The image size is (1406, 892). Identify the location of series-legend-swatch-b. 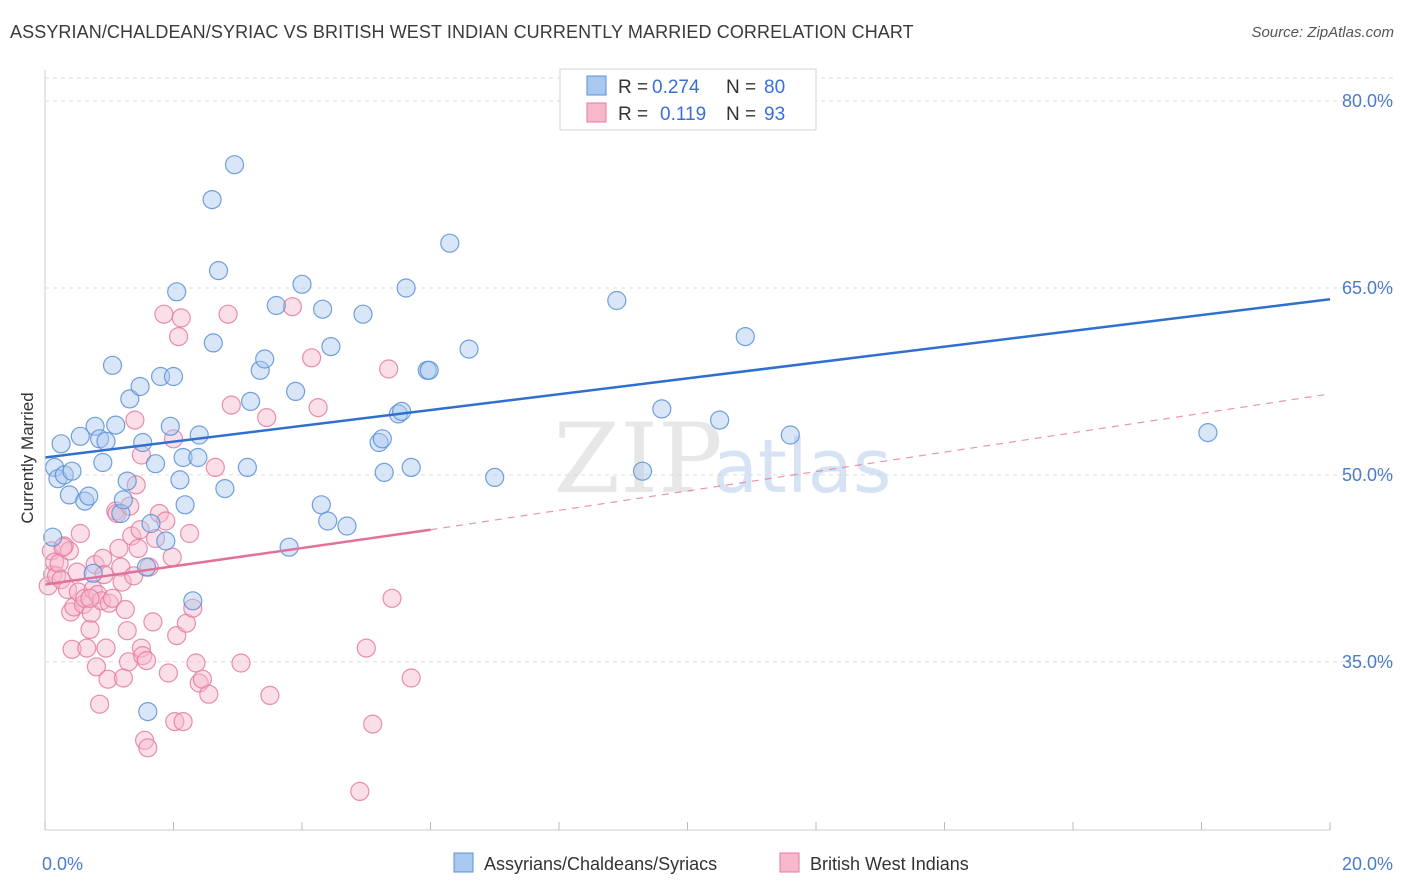
(789, 862).